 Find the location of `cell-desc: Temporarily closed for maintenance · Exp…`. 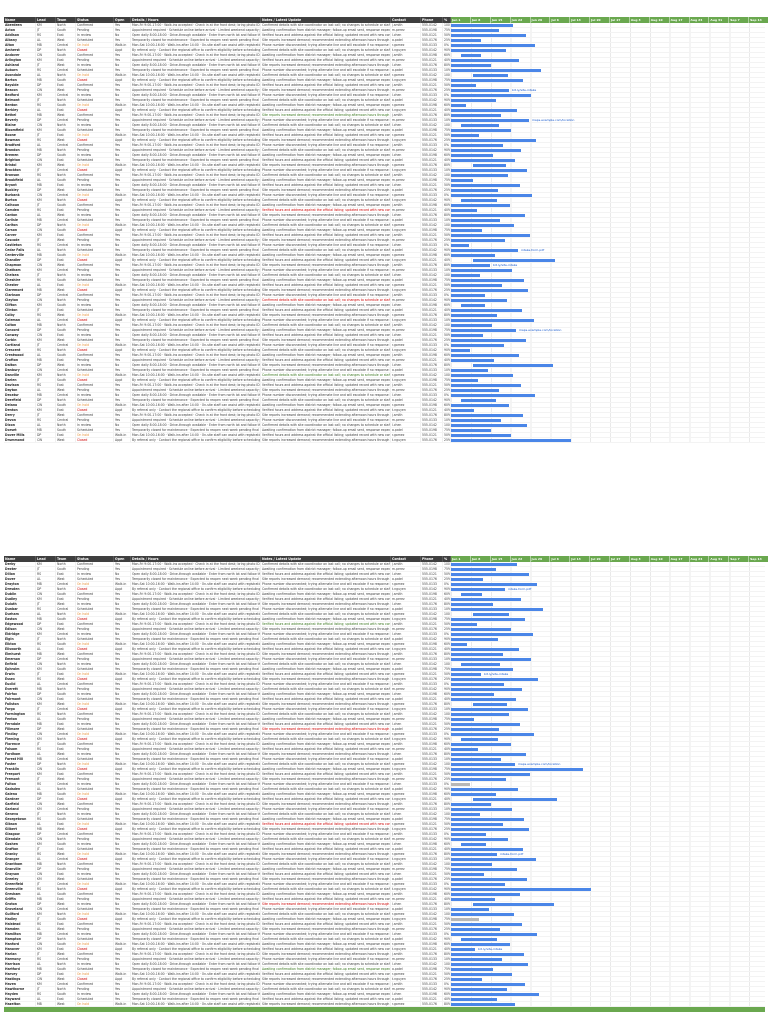

cell-desc: Temporarily closed for maintenance · Exp… is located at coordinates (196, 699).